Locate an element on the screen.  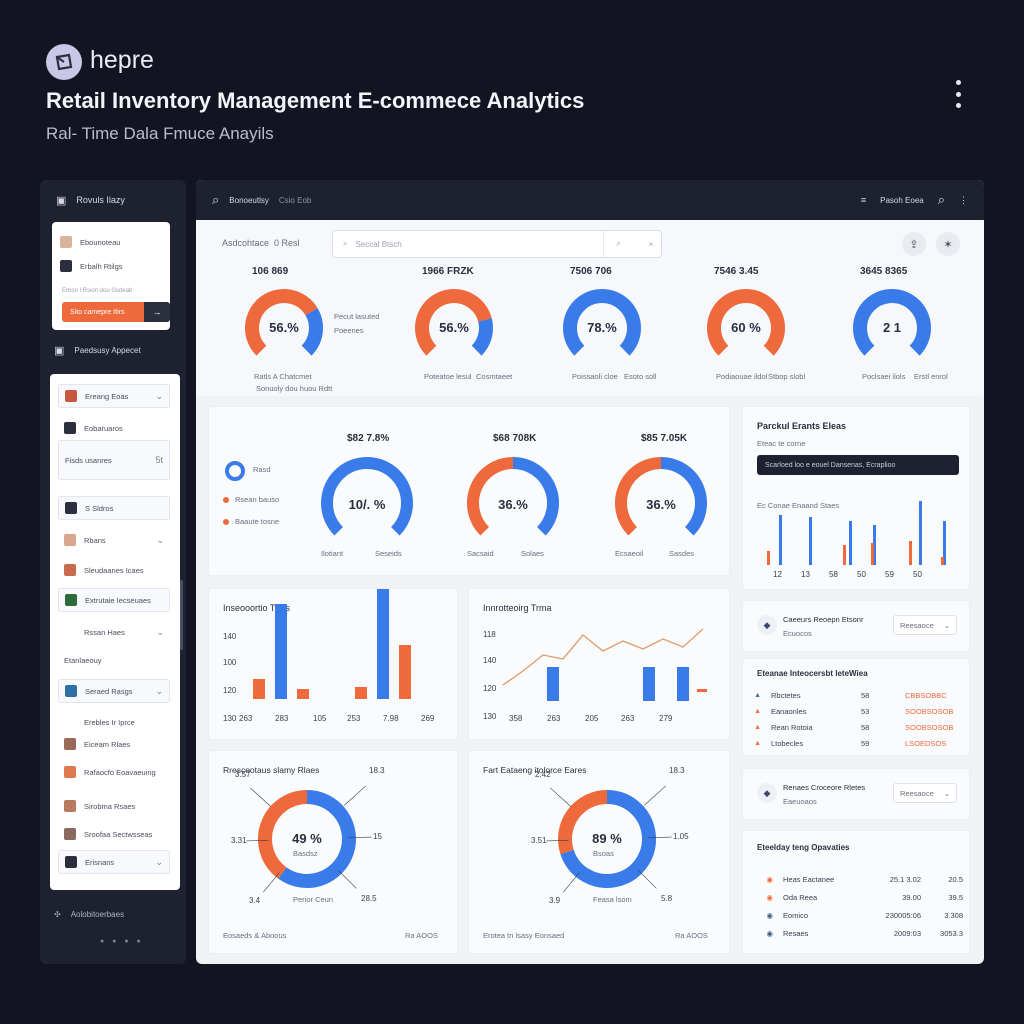
sidebar-item: S Sldros is located at coordinates (114, 508).